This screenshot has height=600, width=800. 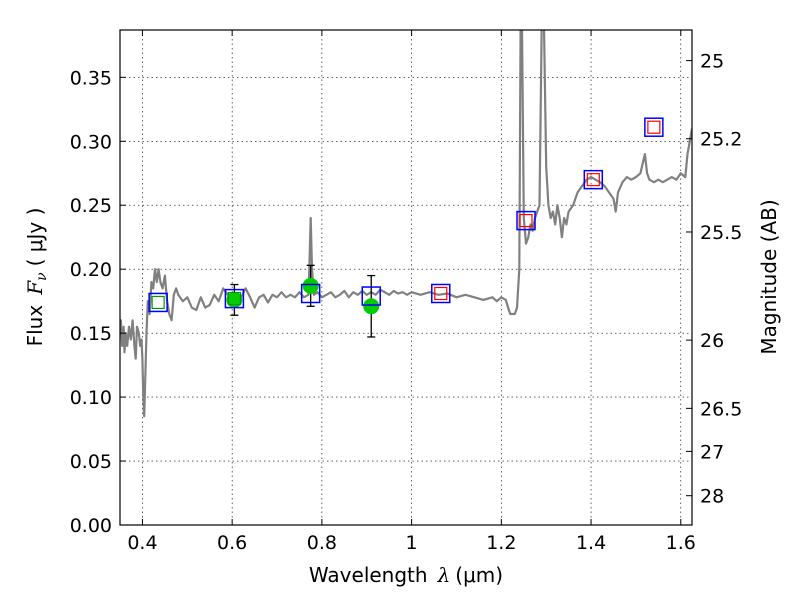 What do you see at coordinates (591, 543) in the screenshot?
I see `x-tick-label: 1.4` at bounding box center [591, 543].